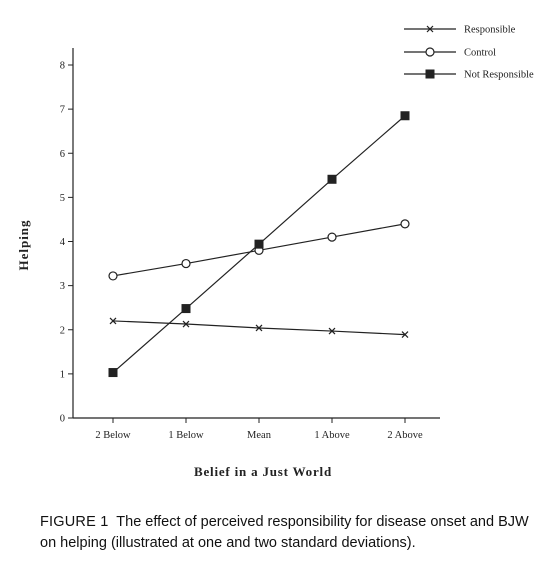  I want to click on x-tick-label: 1 Below, so click(186, 435).